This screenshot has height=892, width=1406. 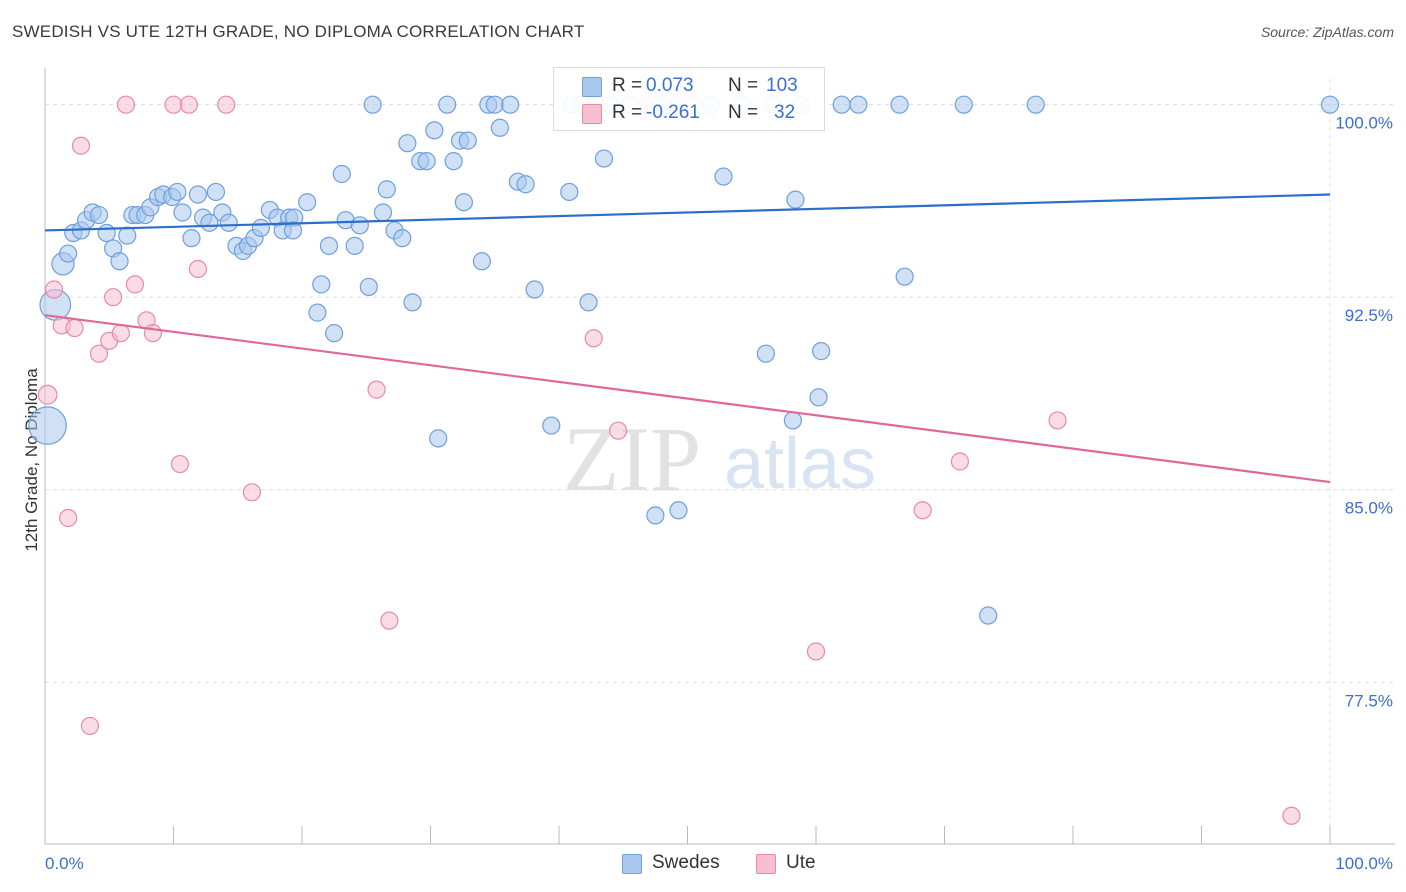 What do you see at coordinates (782, 85) in the screenshot?
I see `legend-n-value: 103` at bounding box center [782, 85].